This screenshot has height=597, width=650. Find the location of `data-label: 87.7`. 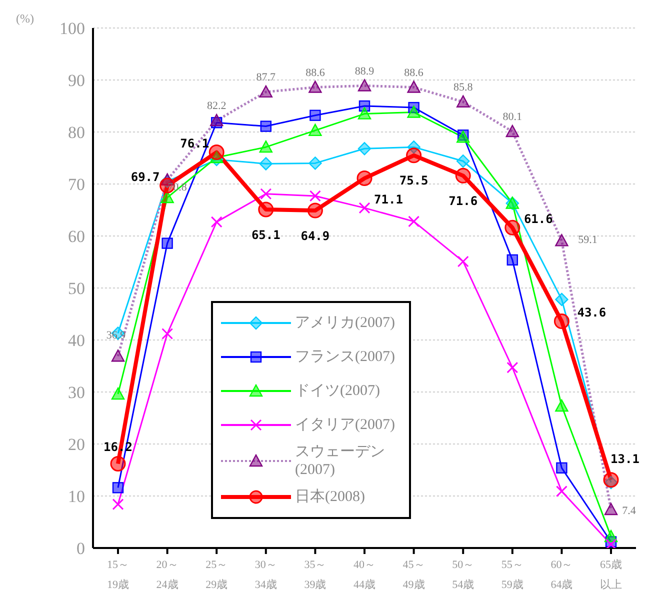

data-label: 87.7 is located at coordinates (266, 77).